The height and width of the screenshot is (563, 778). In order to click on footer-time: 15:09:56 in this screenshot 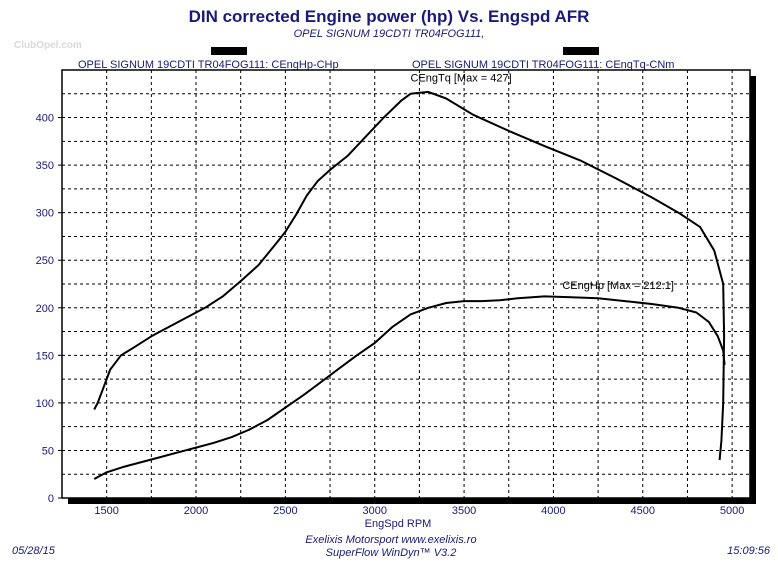, I will do `click(749, 551)`.